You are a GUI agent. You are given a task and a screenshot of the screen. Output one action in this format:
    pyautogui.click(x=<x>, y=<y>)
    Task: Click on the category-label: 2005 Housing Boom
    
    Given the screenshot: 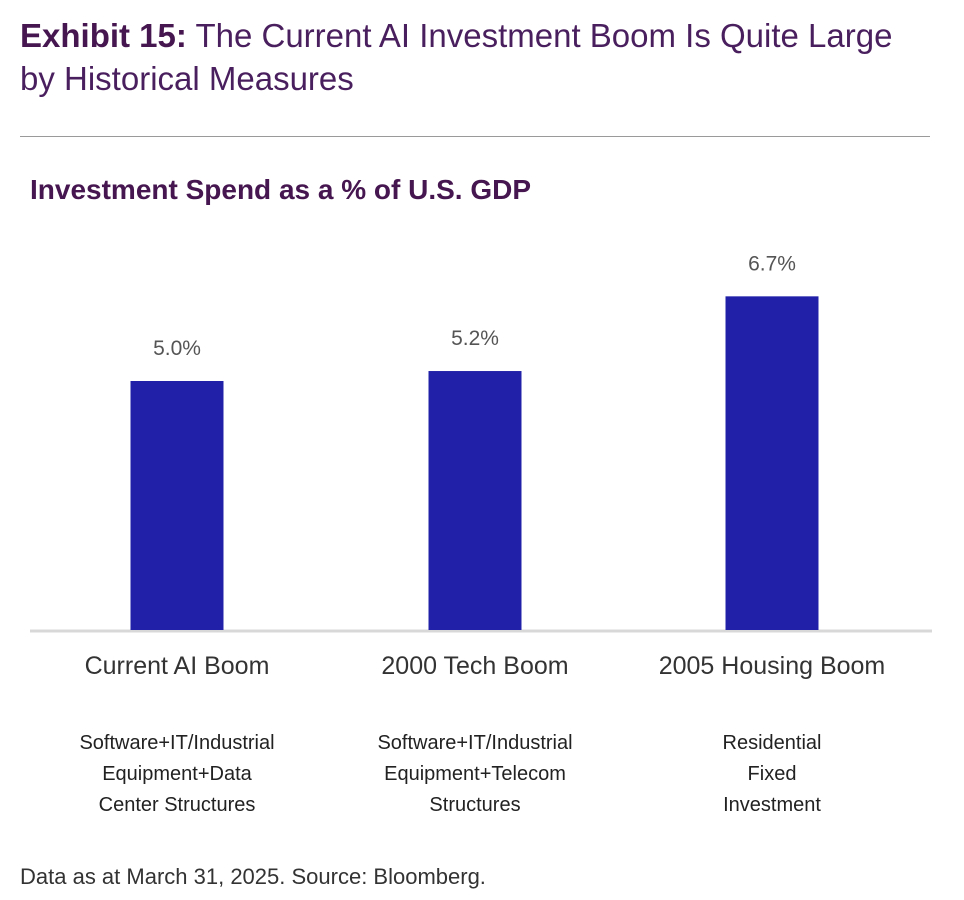 What is the action you would take?
    pyautogui.click(x=772, y=666)
    